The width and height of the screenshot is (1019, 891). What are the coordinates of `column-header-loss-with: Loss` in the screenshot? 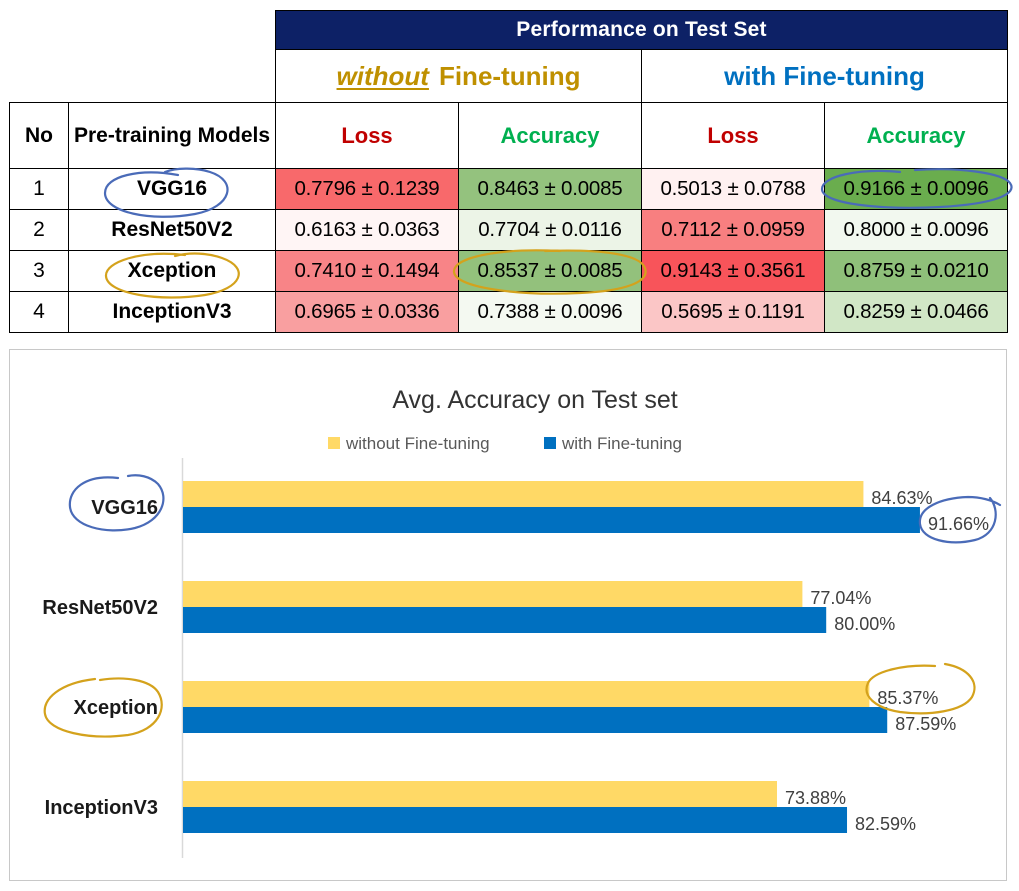 It's located at (733, 135).